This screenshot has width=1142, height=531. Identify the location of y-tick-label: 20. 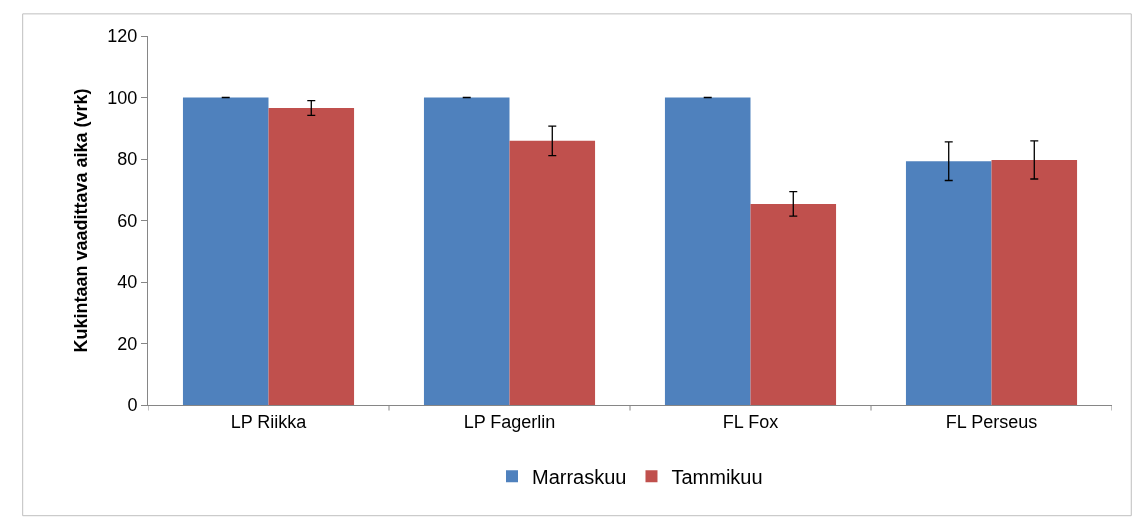
(127, 343).